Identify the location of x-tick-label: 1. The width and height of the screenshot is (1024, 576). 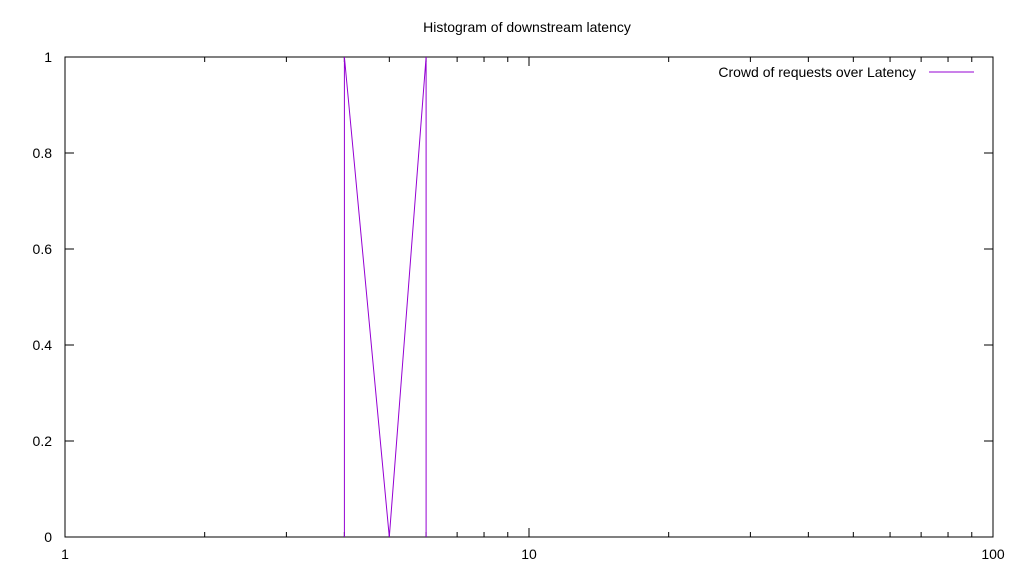
(65, 554).